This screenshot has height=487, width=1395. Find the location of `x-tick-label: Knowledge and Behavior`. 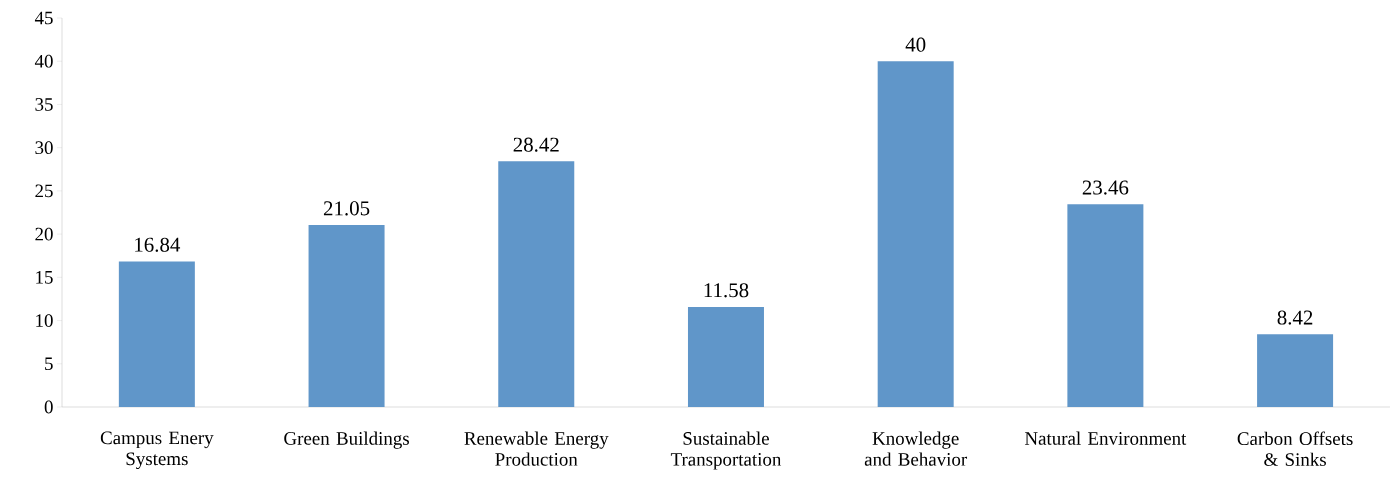

x-tick-label: Knowledge and Behavior is located at coordinates (916, 448).